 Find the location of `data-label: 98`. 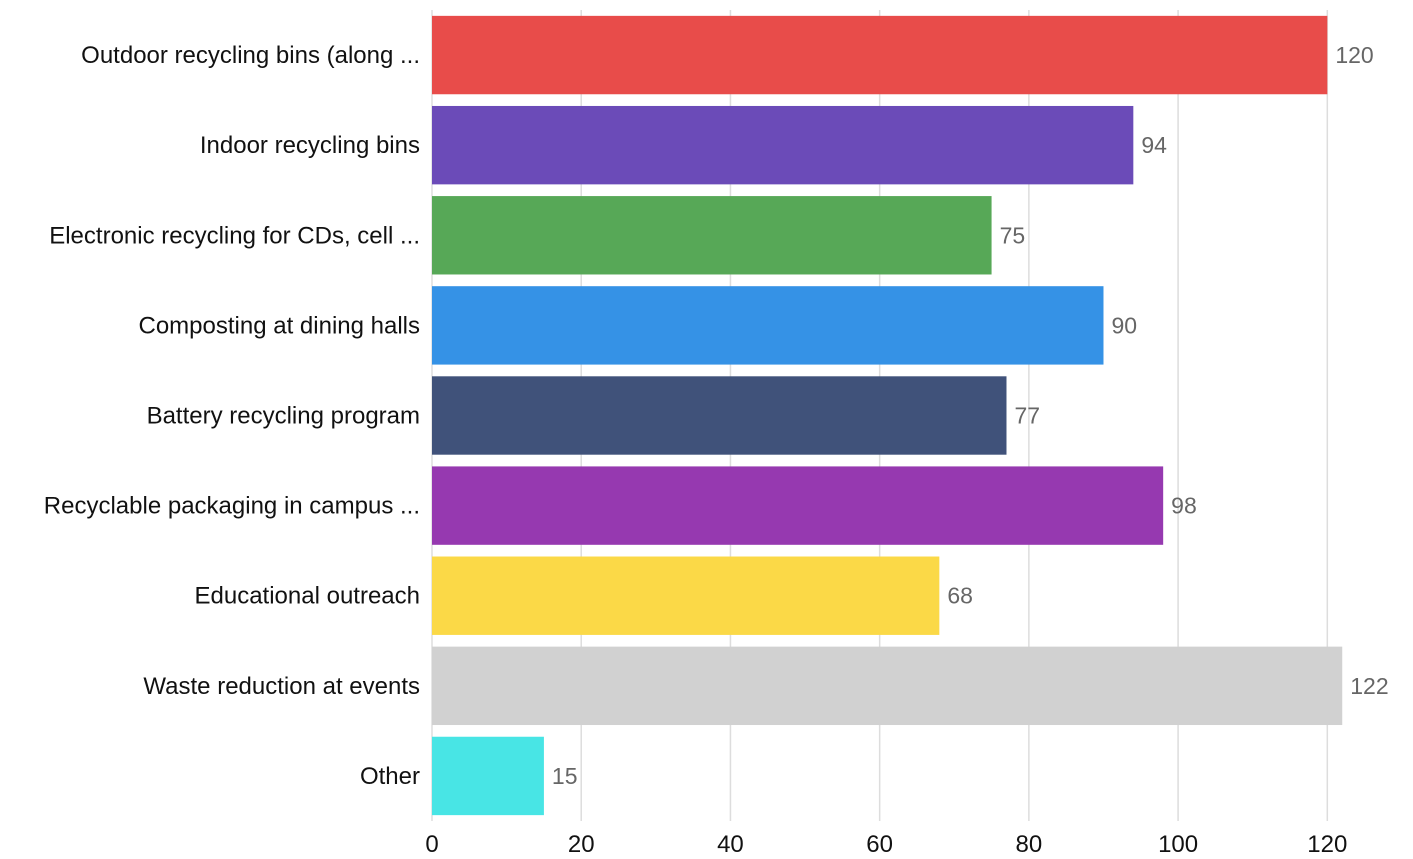

data-label: 98 is located at coordinates (1184, 506).